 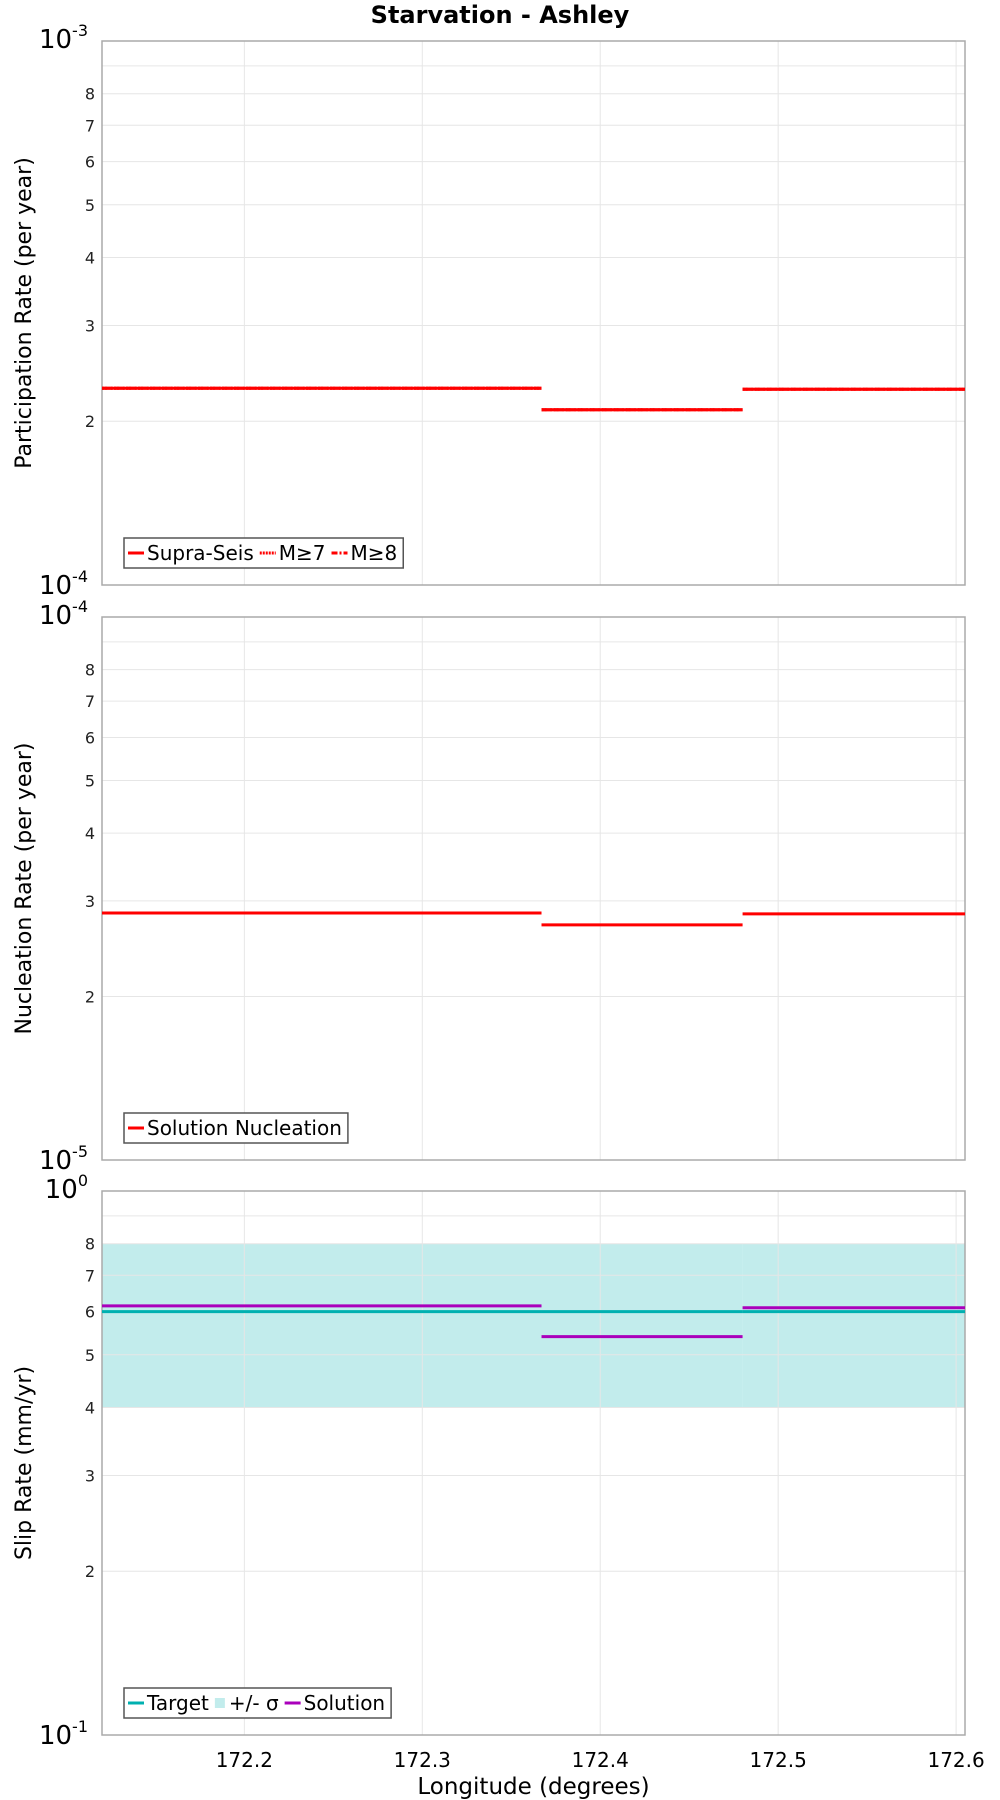 I want to click on y-decade-top: 10-4, so click(x=63, y=614).